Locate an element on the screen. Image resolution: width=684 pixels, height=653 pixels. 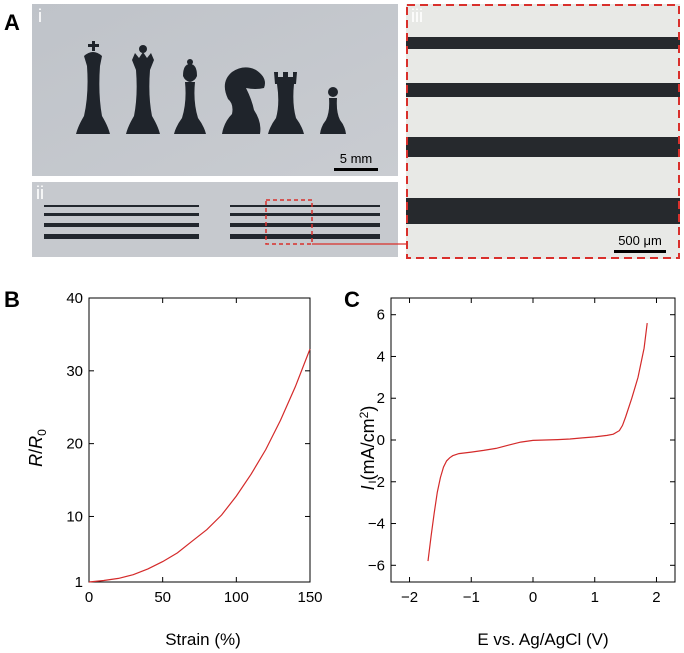
chartB-ytick-label: 20 is located at coordinates (74, 444).